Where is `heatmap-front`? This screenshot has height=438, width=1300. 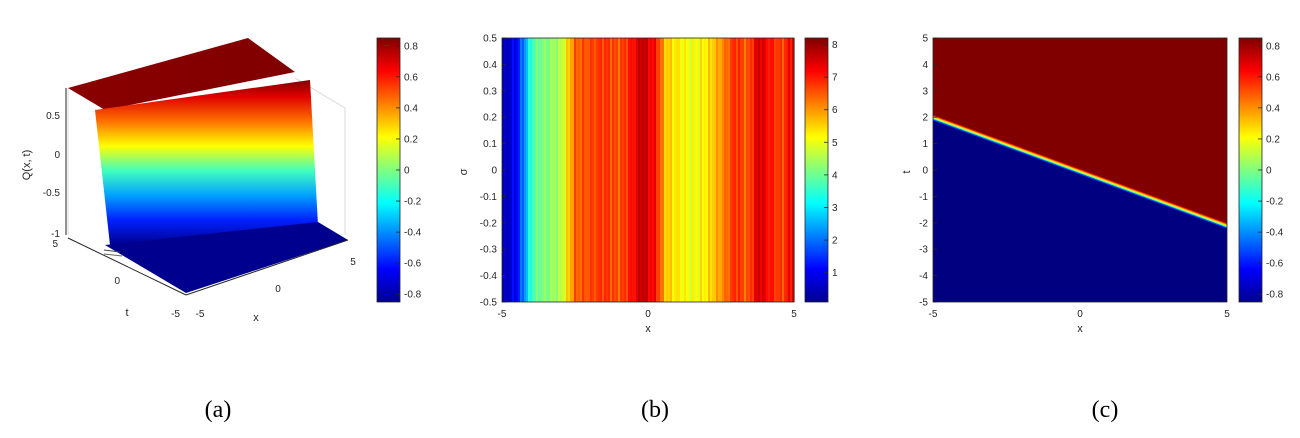
heatmap-front is located at coordinates (1080, 170).